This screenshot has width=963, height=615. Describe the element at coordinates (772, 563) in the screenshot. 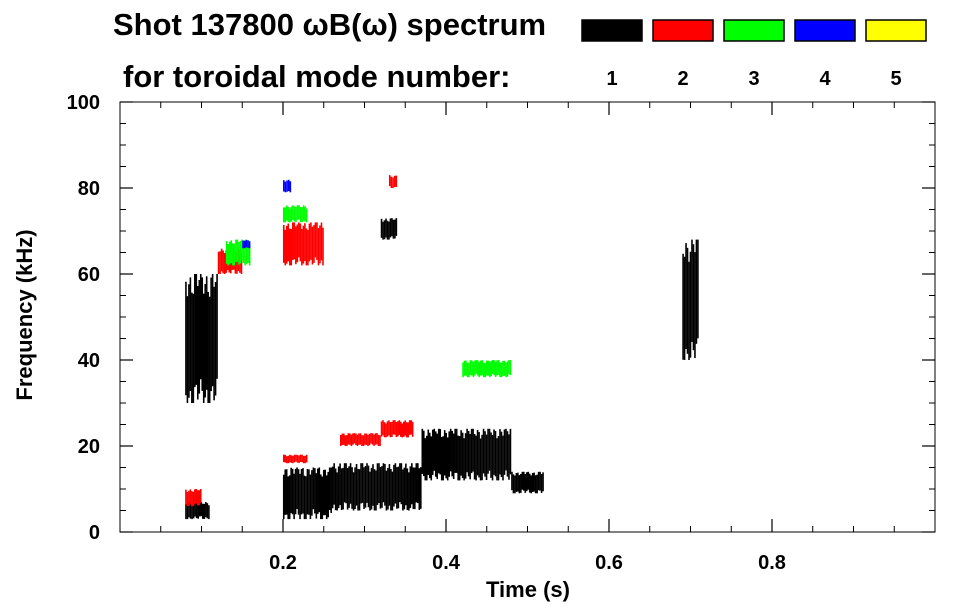

I see `x-tick-label: 0.8` at that location.